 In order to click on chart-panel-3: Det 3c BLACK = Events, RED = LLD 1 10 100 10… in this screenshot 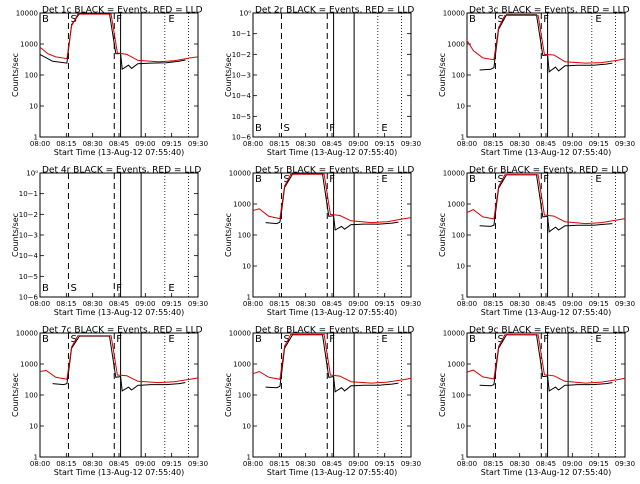, I will do `click(536, 82)`.